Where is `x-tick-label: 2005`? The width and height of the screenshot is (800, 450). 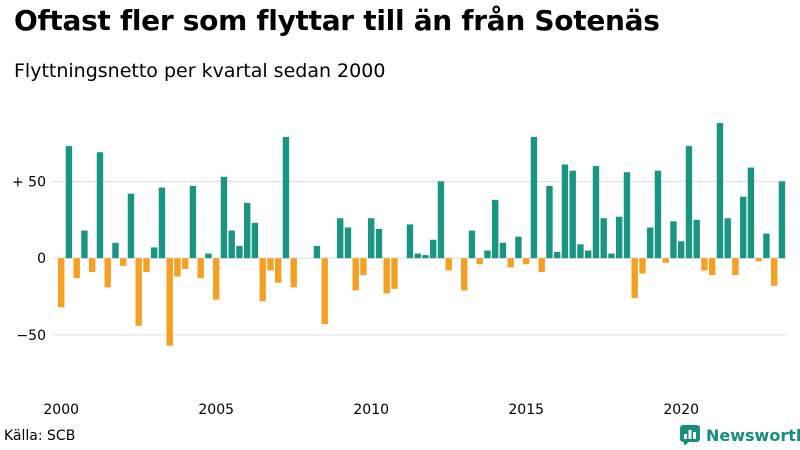
x-tick-label: 2005 is located at coordinates (216, 410).